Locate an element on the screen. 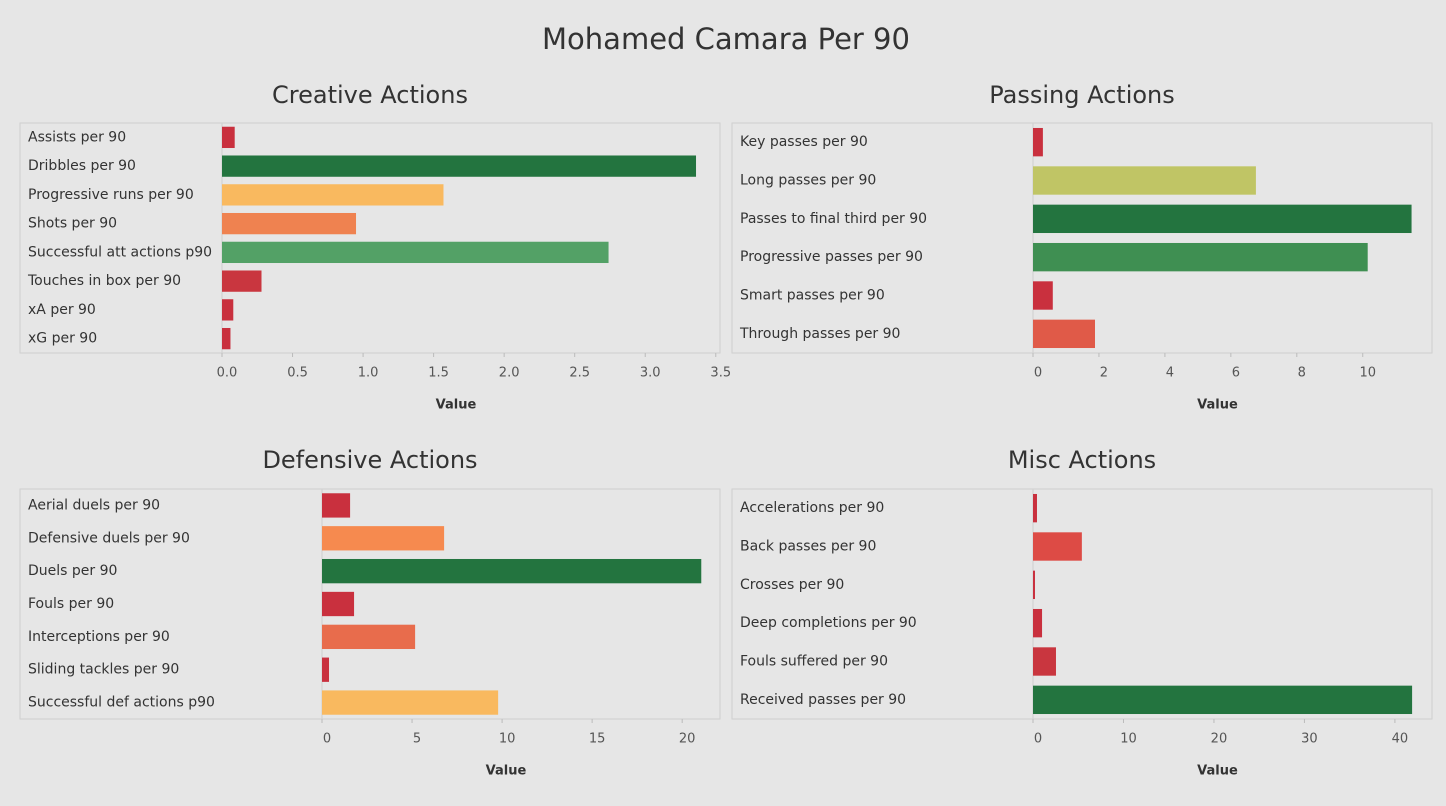 The width and height of the screenshot is (1446, 806). x-tick-label: 30 is located at coordinates (1309, 739).